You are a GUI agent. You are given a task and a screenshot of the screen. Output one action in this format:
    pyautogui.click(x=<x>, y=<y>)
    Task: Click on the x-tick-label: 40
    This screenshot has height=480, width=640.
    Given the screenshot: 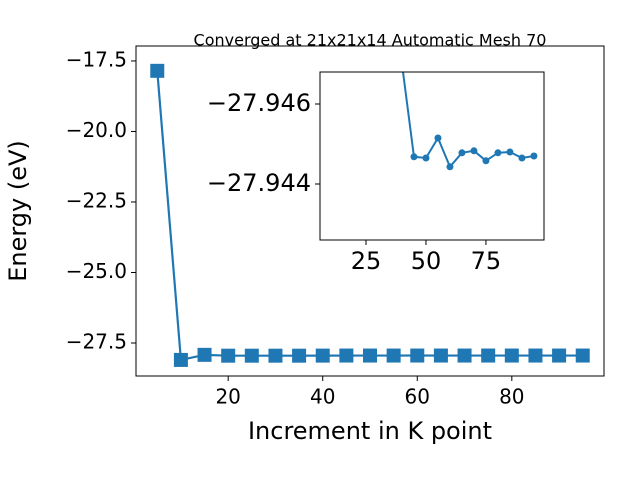 What is the action you would take?
    pyautogui.click(x=322, y=397)
    